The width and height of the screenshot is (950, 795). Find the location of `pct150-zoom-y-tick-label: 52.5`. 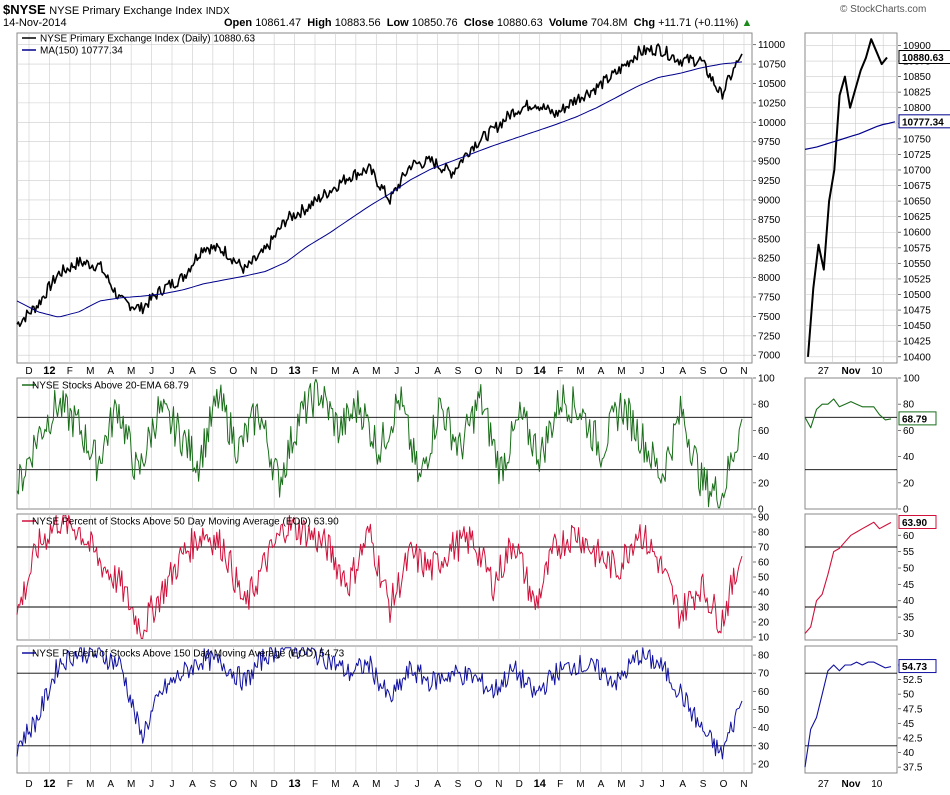

pct150-zoom-y-tick-label: 52.5 is located at coordinates (913, 680).